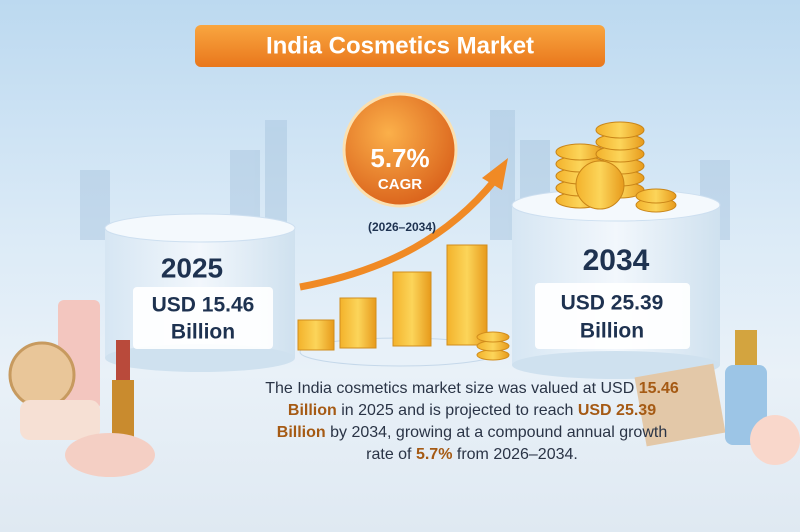  What do you see at coordinates (612, 316) in the screenshot?
I see `end-box` at bounding box center [612, 316].